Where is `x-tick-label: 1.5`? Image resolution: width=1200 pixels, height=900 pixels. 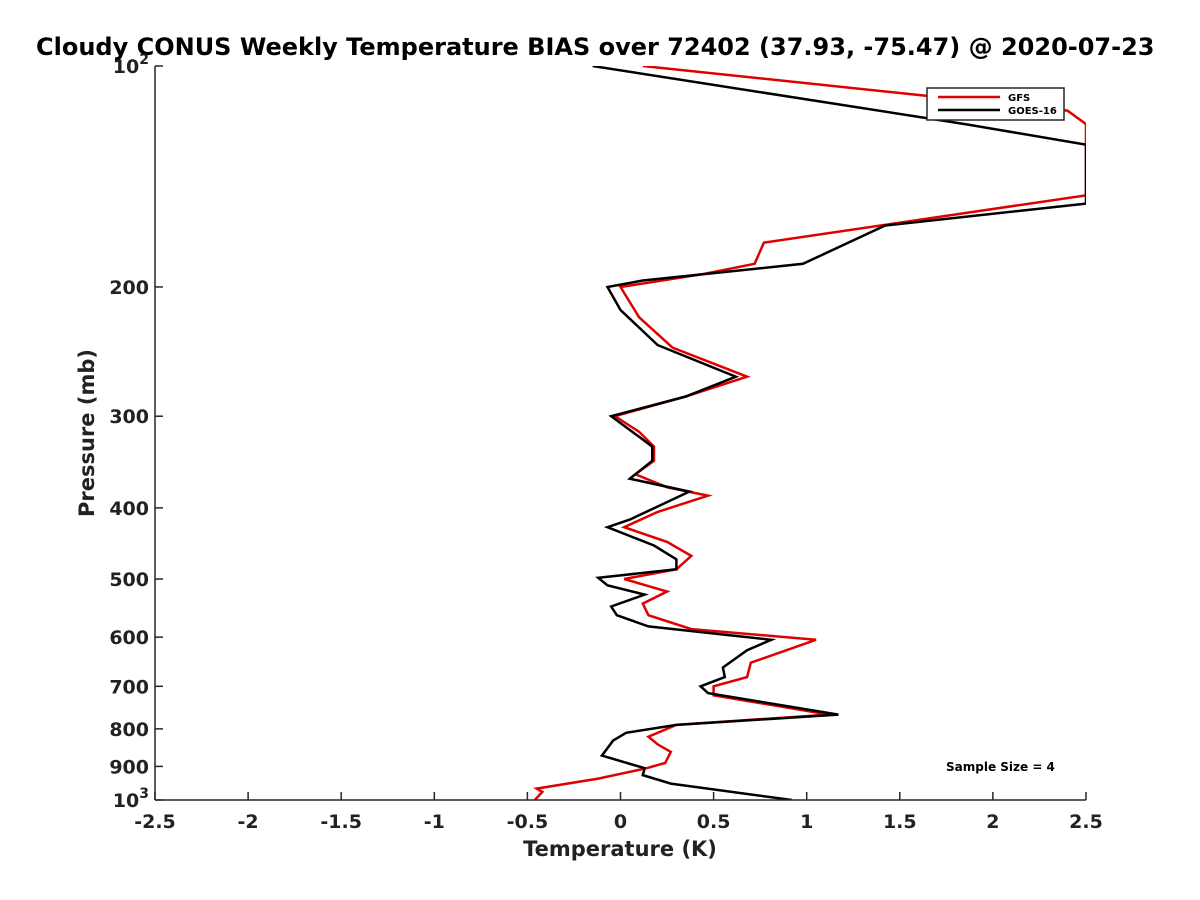
x-tick-label: 1.5 is located at coordinates (900, 822).